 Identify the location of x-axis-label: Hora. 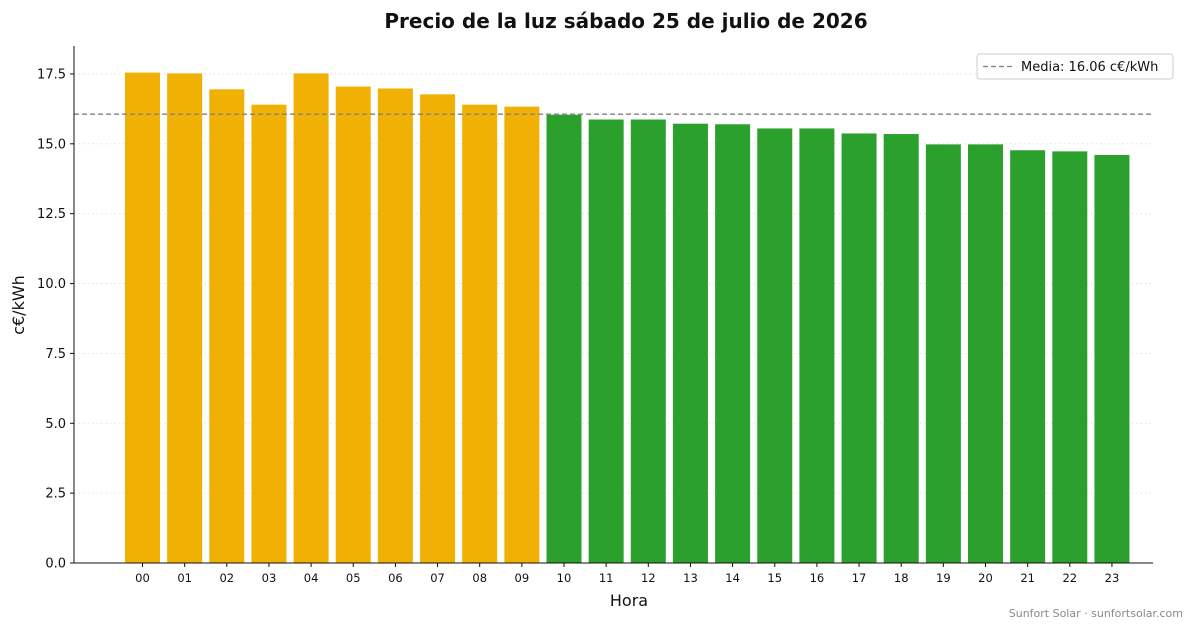
(629, 600).